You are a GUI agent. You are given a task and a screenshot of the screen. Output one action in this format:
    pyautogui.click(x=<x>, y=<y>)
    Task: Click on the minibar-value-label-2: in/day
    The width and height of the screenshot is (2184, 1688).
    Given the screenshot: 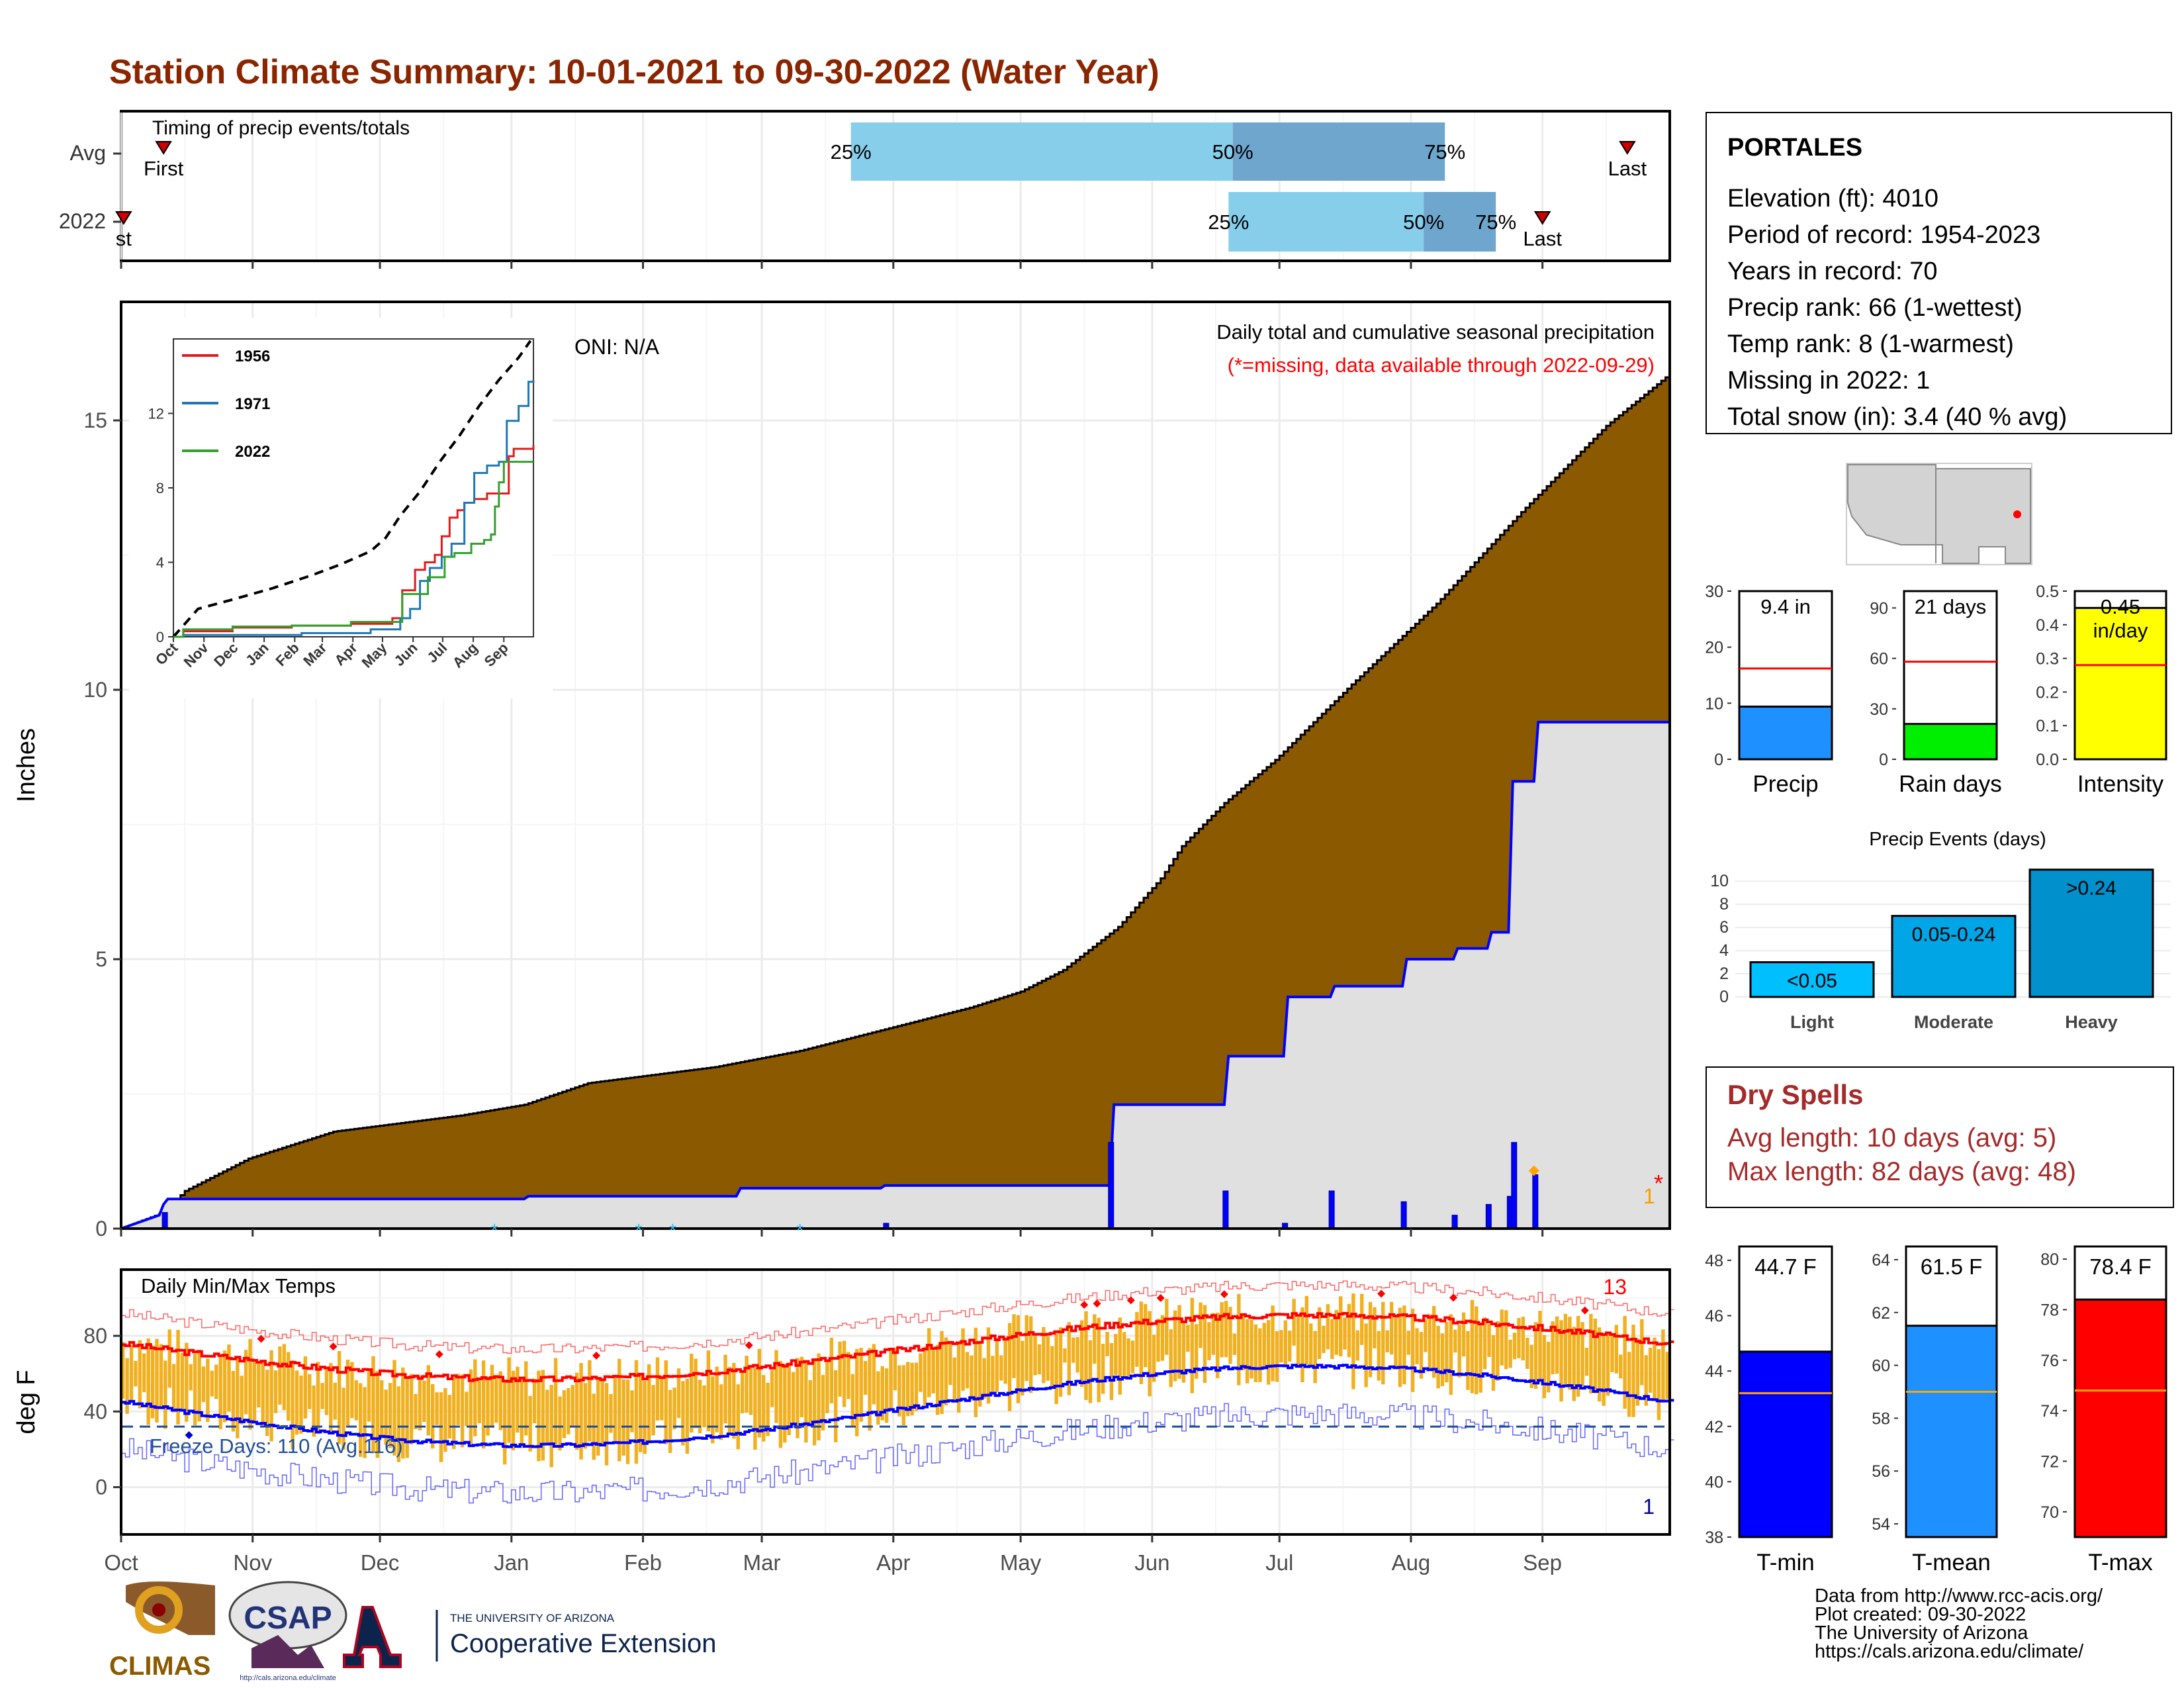 What is the action you would take?
    pyautogui.click(x=2120, y=630)
    